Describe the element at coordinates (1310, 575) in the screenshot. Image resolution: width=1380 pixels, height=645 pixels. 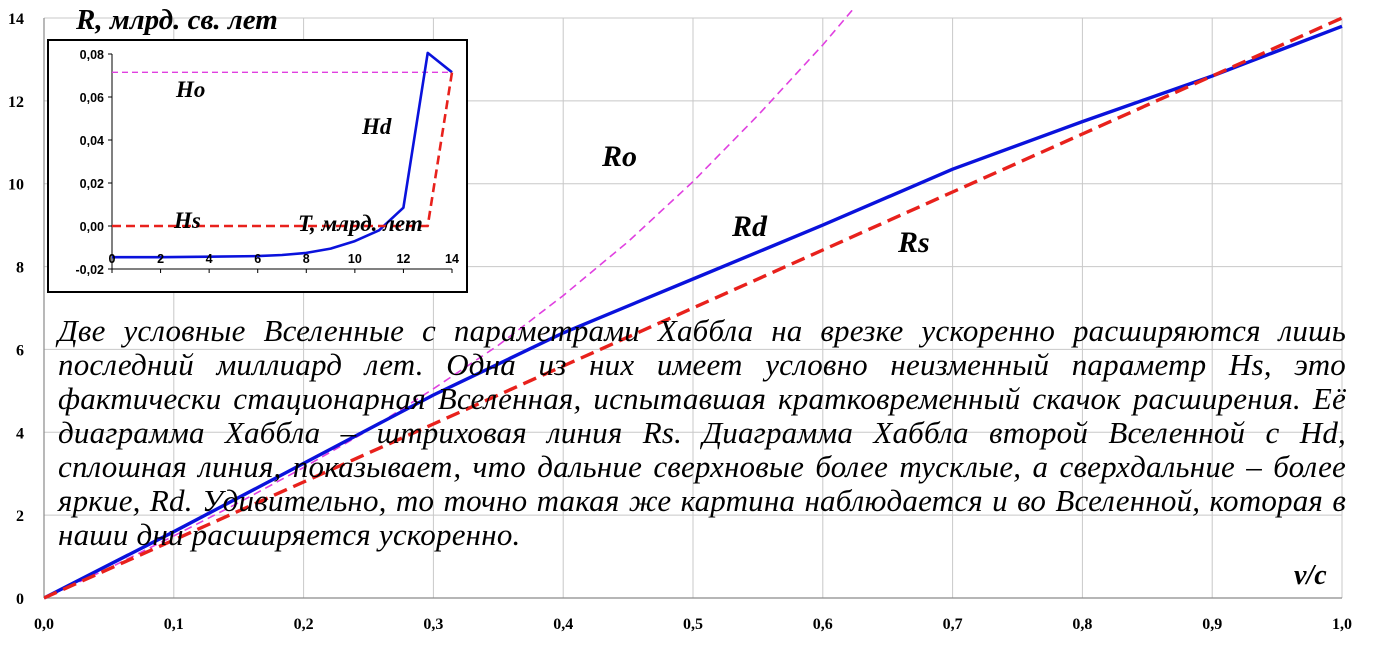
I see `x-axis-title: v/c` at that location.